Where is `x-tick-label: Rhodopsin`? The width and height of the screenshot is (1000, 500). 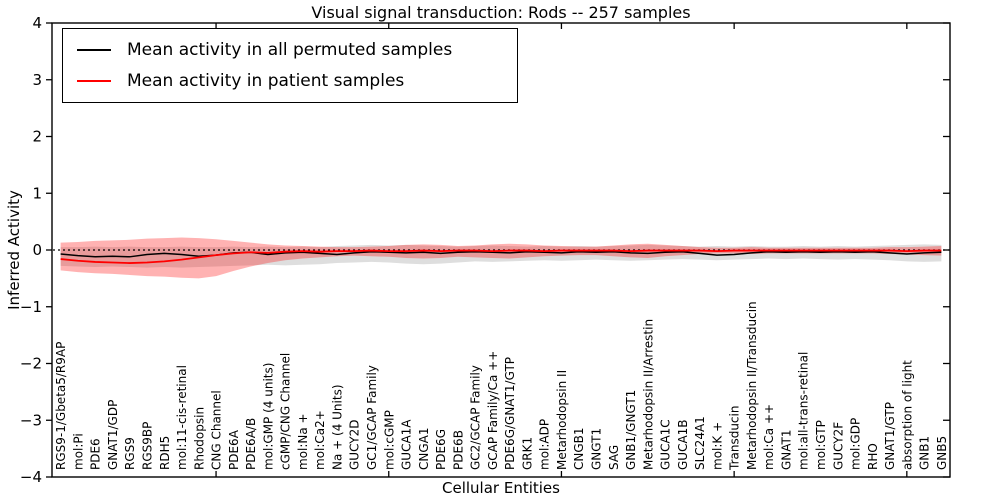 x-tick-label: Rhodopsin is located at coordinates (199, 438).